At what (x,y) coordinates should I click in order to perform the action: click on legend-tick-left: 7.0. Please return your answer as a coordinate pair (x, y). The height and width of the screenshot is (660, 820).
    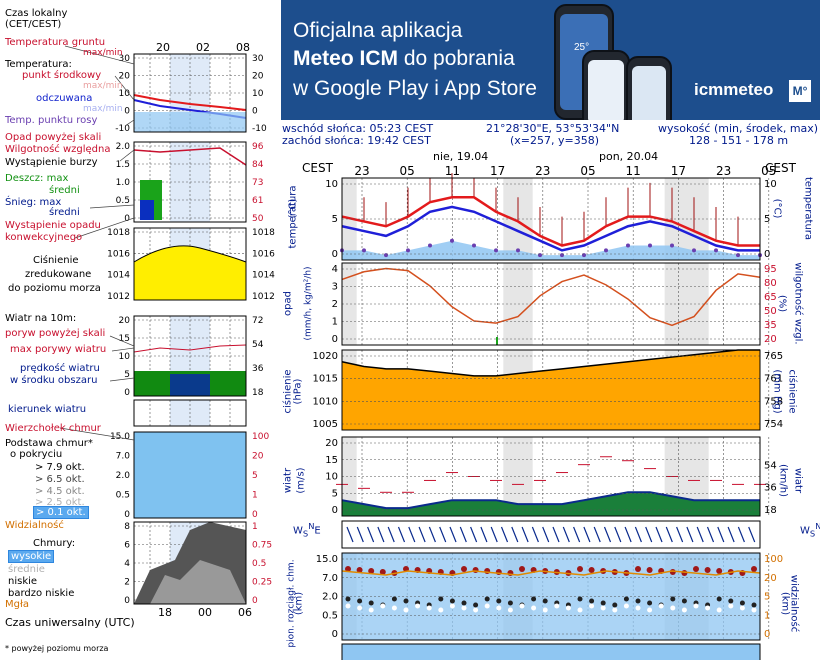
    Looking at the image, I should click on (123, 457).